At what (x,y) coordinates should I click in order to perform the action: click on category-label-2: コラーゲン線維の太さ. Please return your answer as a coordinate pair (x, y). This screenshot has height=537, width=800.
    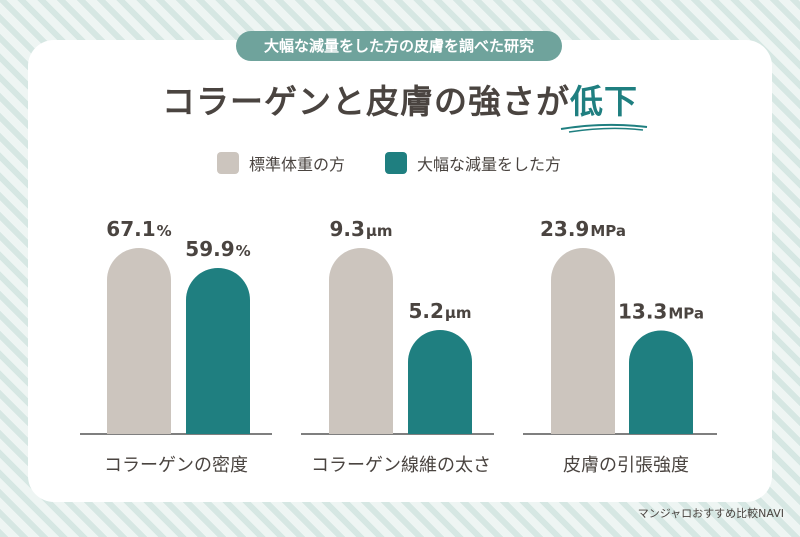
    Looking at the image, I should click on (401, 465).